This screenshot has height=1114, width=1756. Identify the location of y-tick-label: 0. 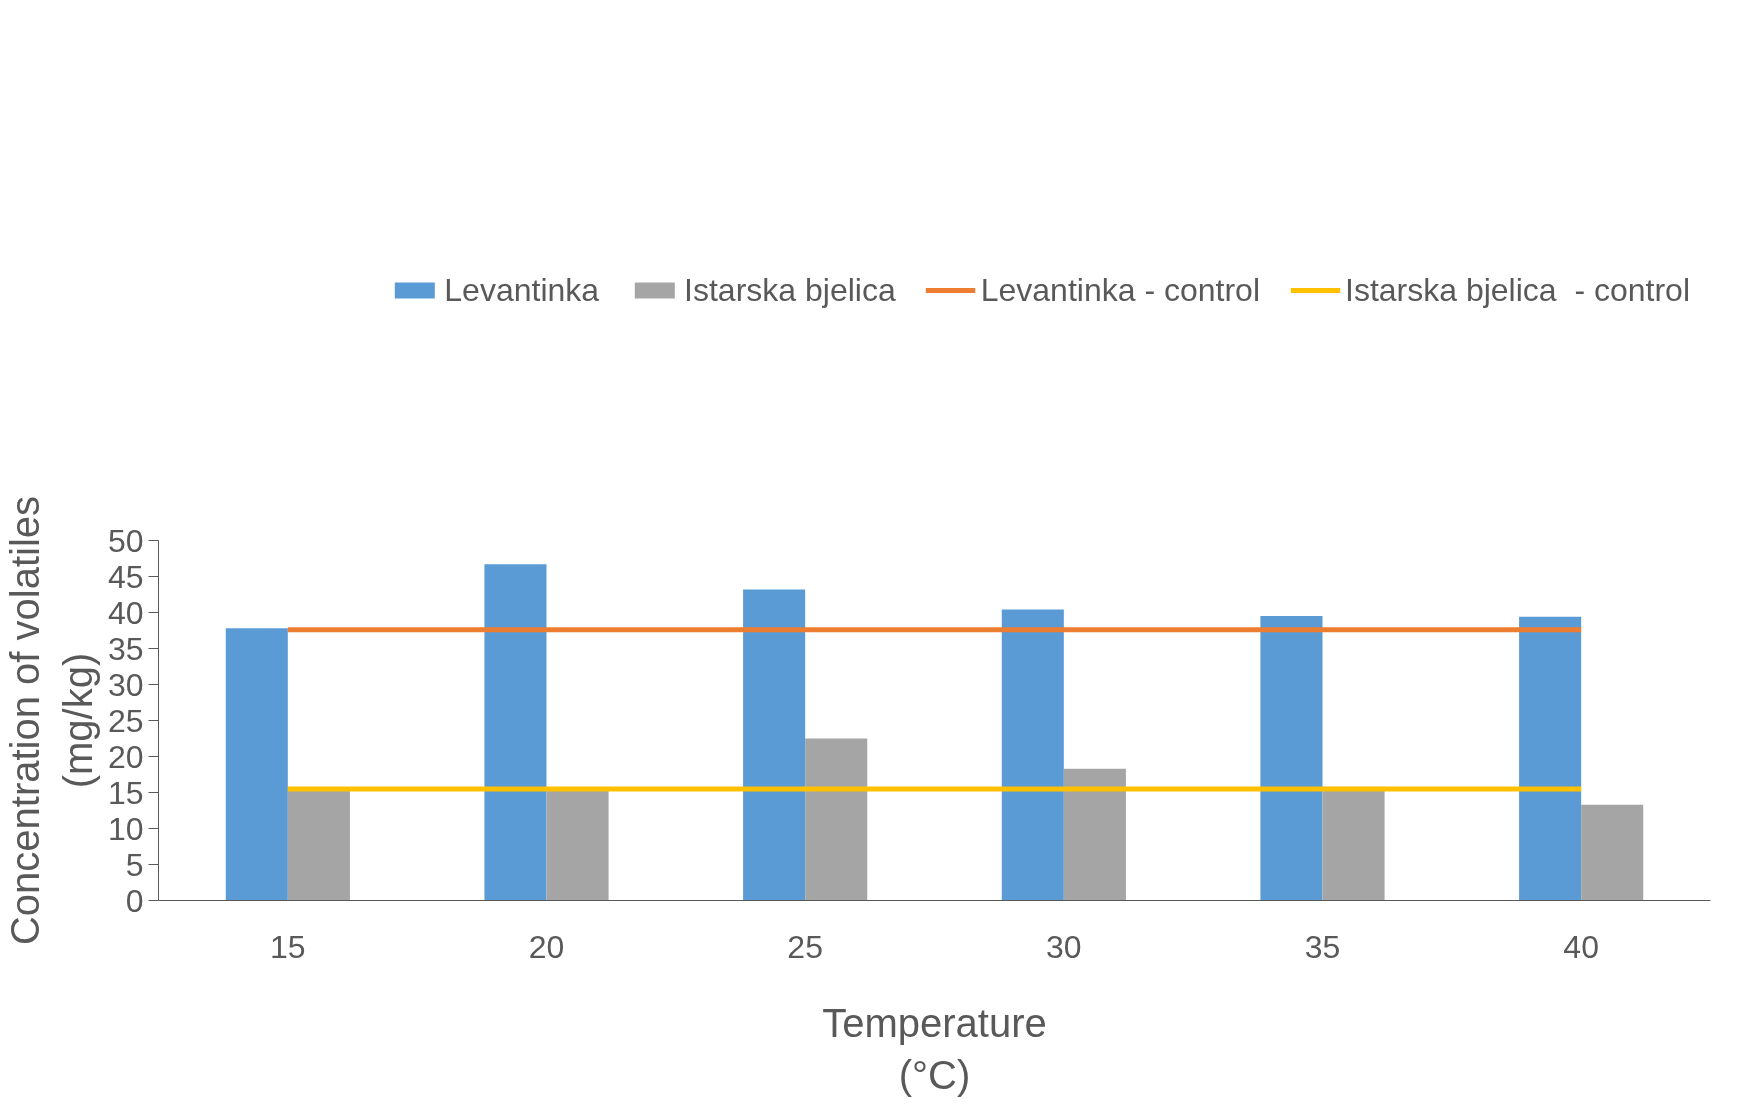
(134, 900).